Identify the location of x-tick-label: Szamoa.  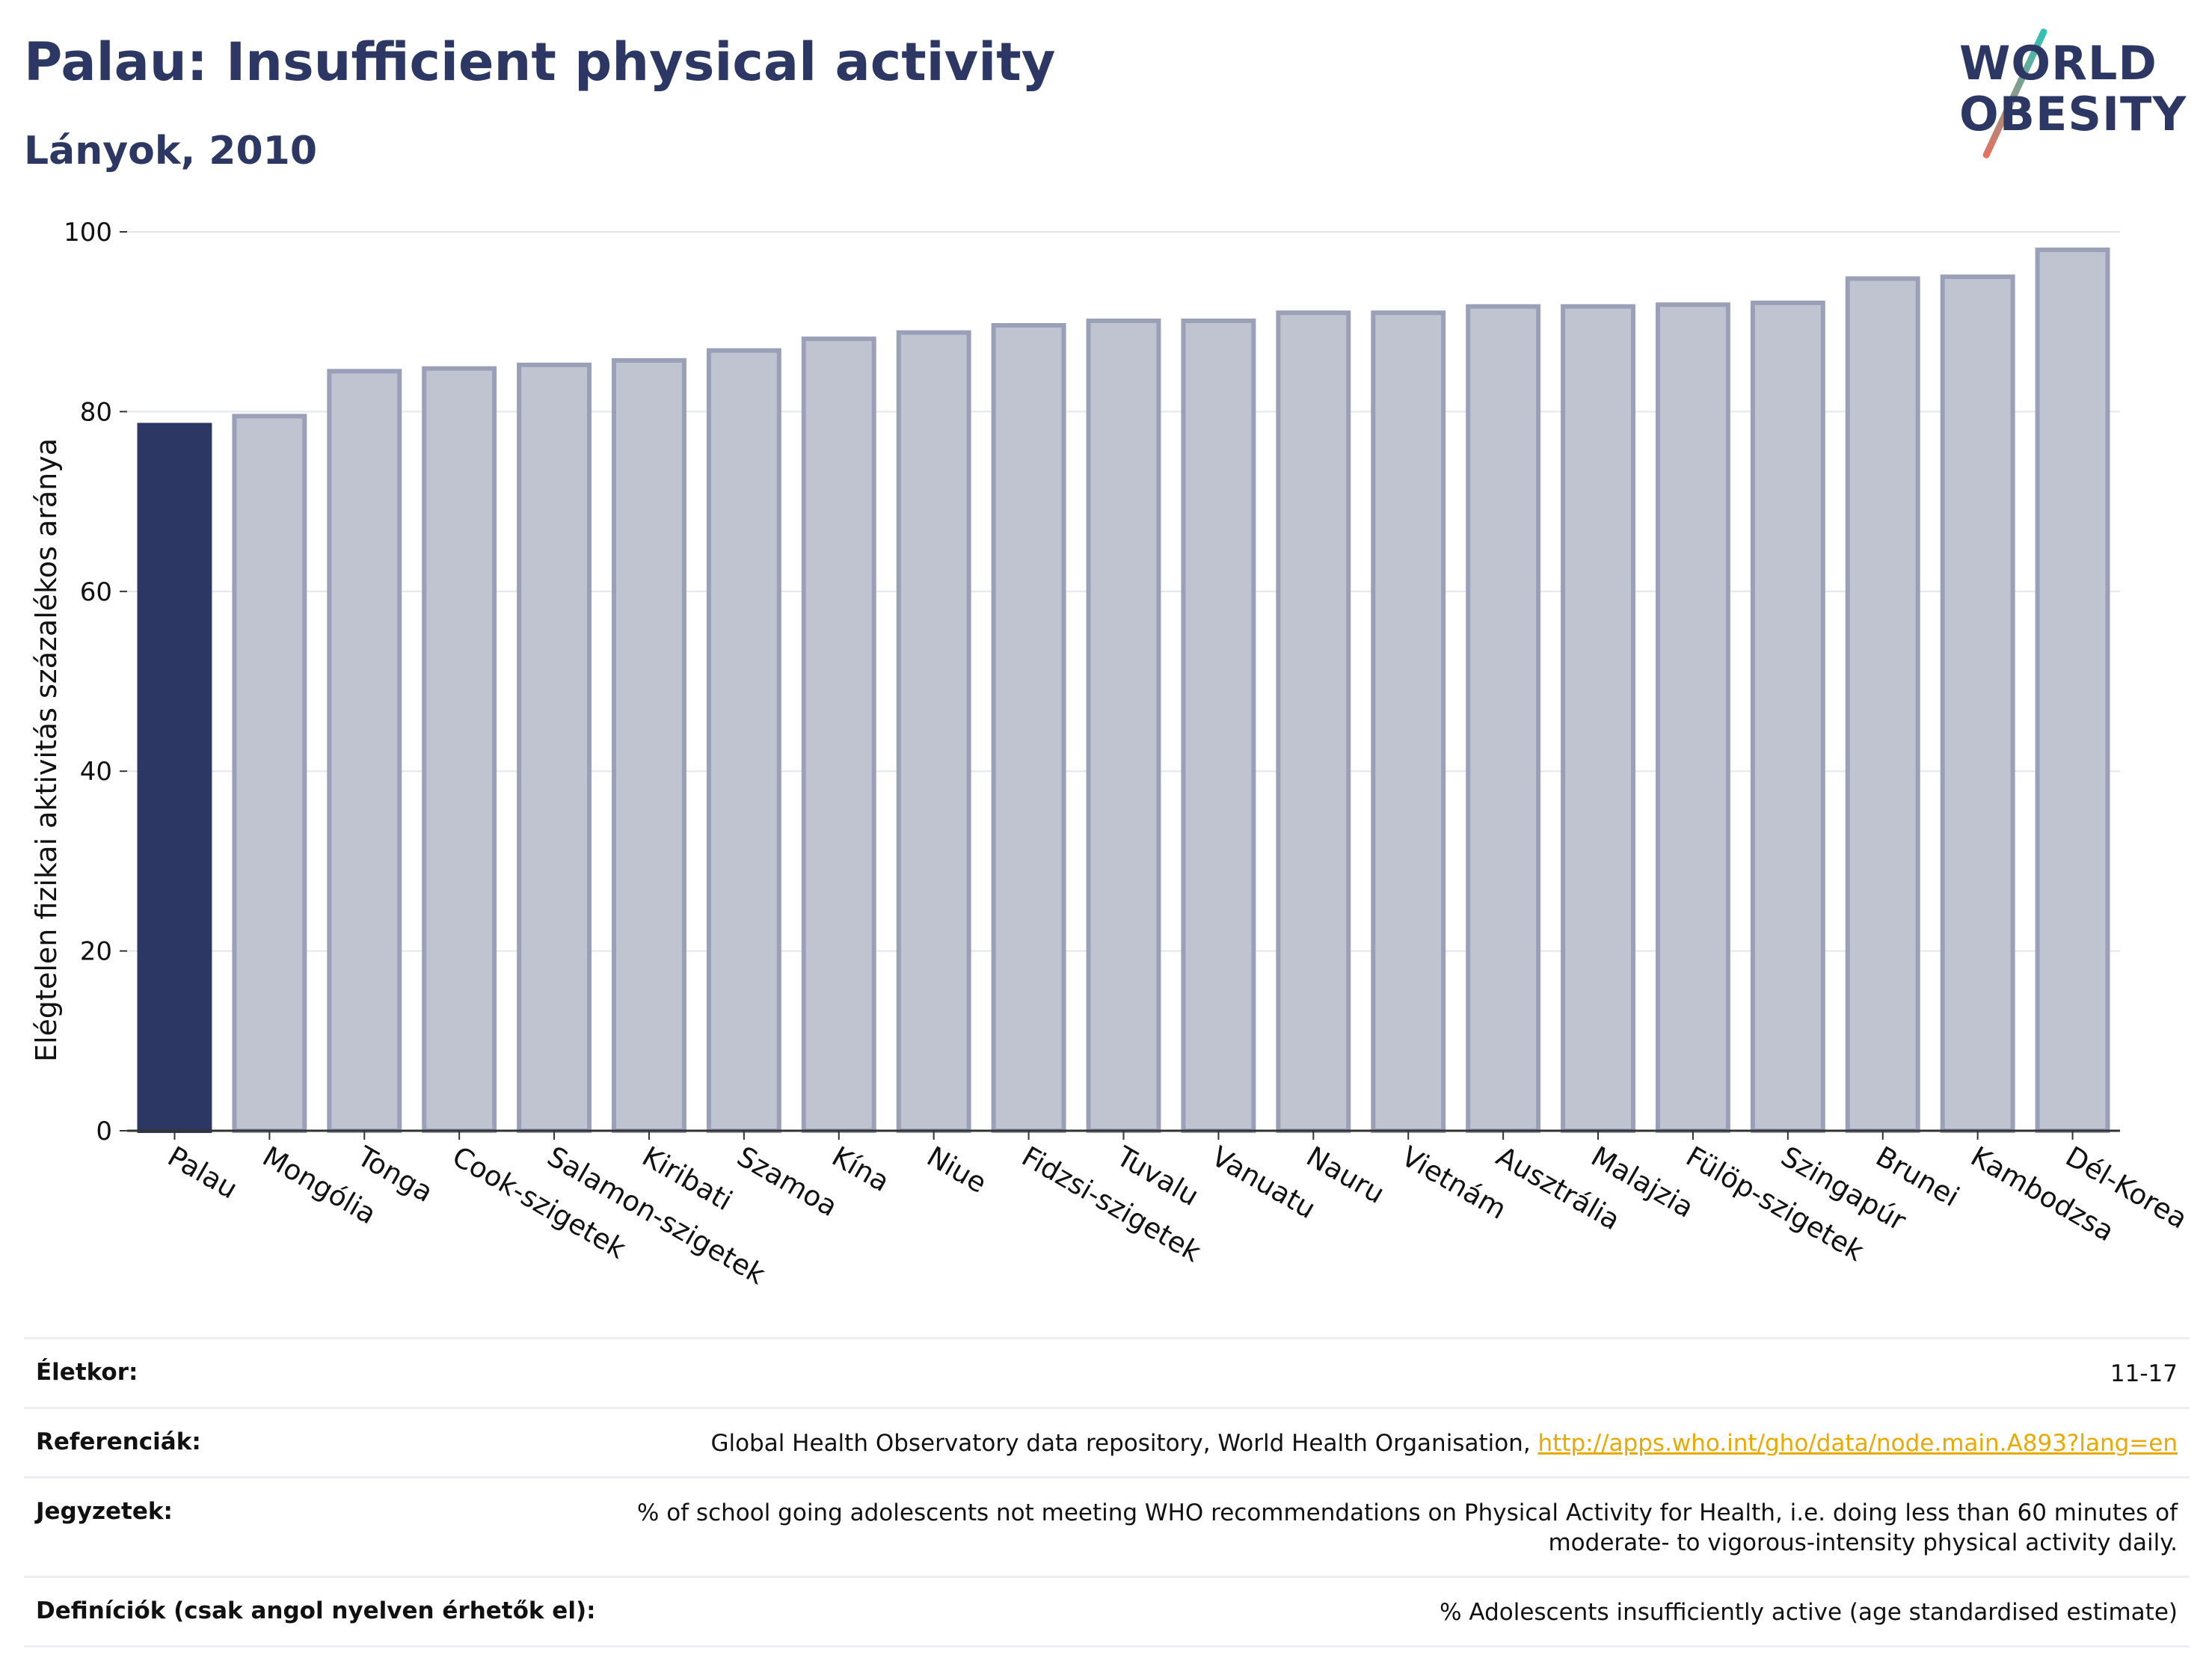
(787, 1181).